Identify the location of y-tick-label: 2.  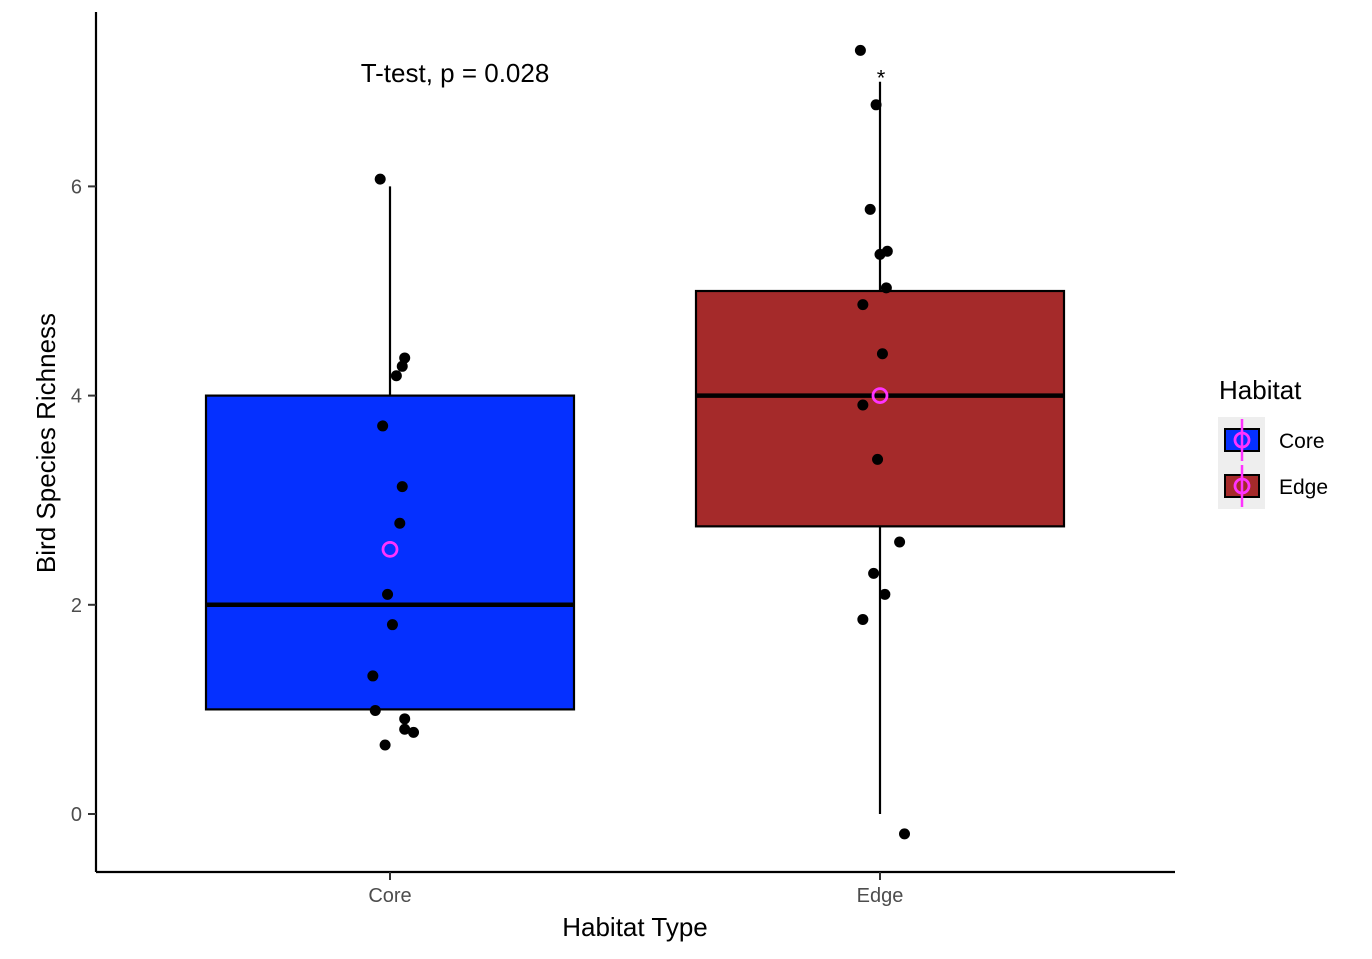
(76, 606).